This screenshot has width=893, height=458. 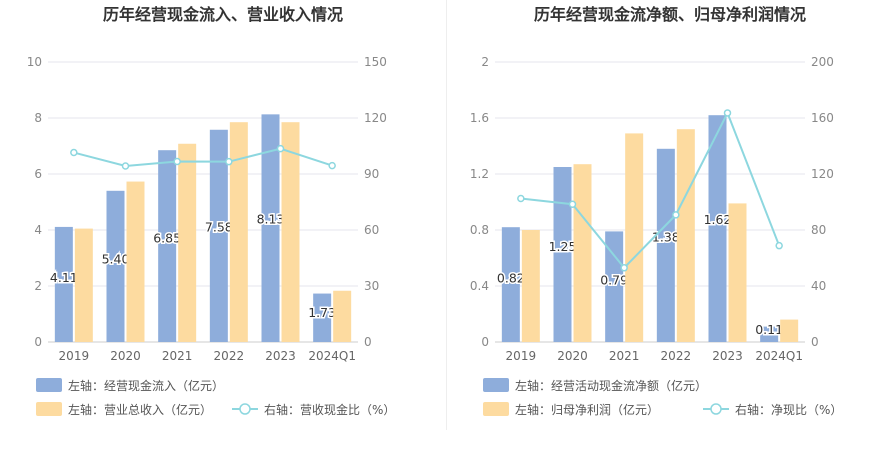 I want to click on y-right-tick-label: 200, so click(x=822, y=62).